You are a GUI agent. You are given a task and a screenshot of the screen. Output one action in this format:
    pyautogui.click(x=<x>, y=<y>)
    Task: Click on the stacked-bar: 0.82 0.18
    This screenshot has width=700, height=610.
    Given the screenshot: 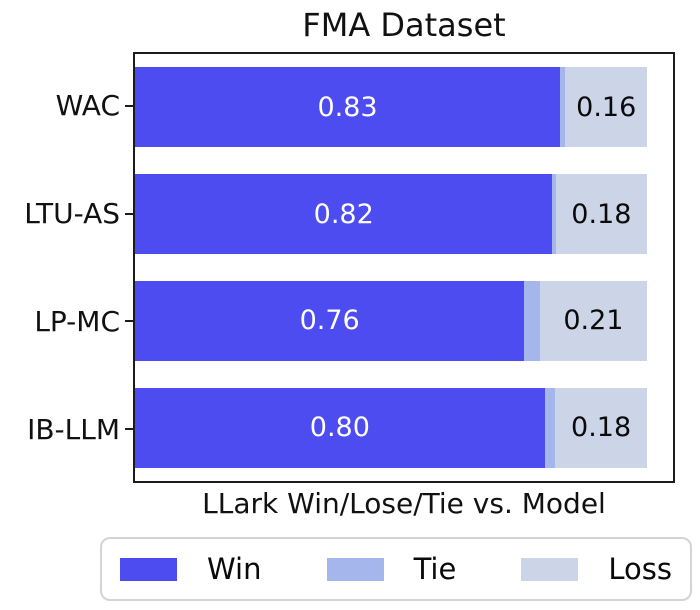 What is the action you would take?
    pyautogui.click(x=391, y=214)
    